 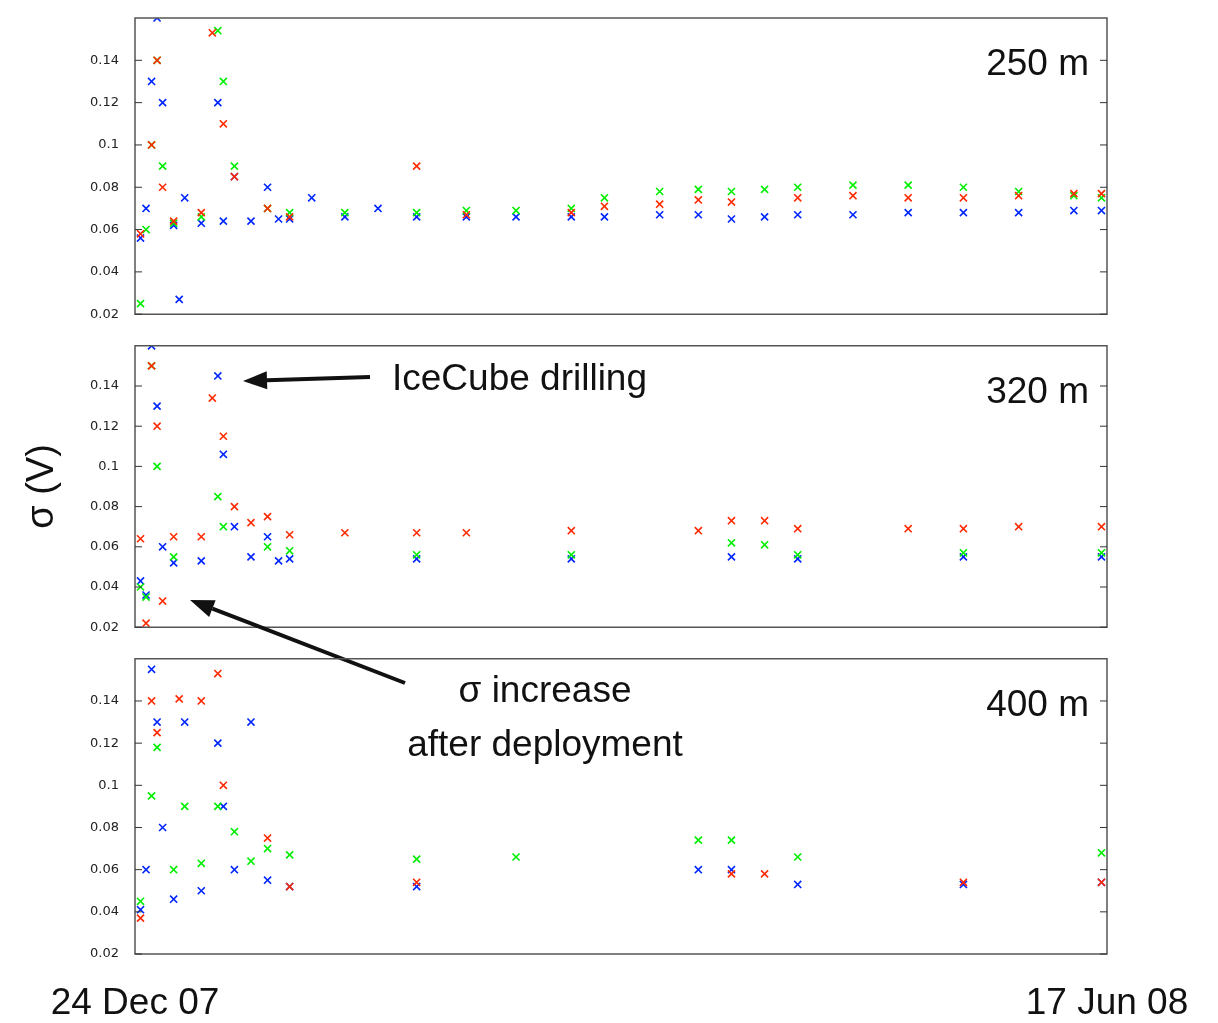 I want to click on y-axis-title: σ (V), so click(x=40, y=486).